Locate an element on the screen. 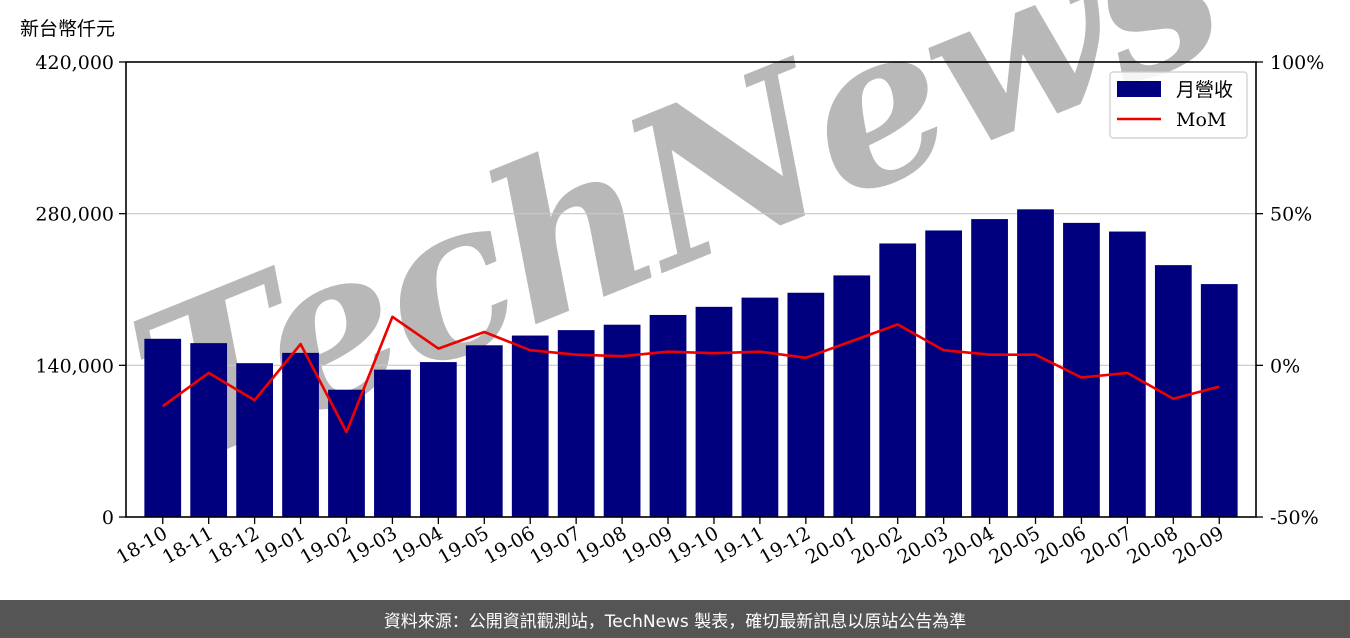 The width and height of the screenshot is (1350, 638). x-tick-label: 19-01 is located at coordinates (280, 545).